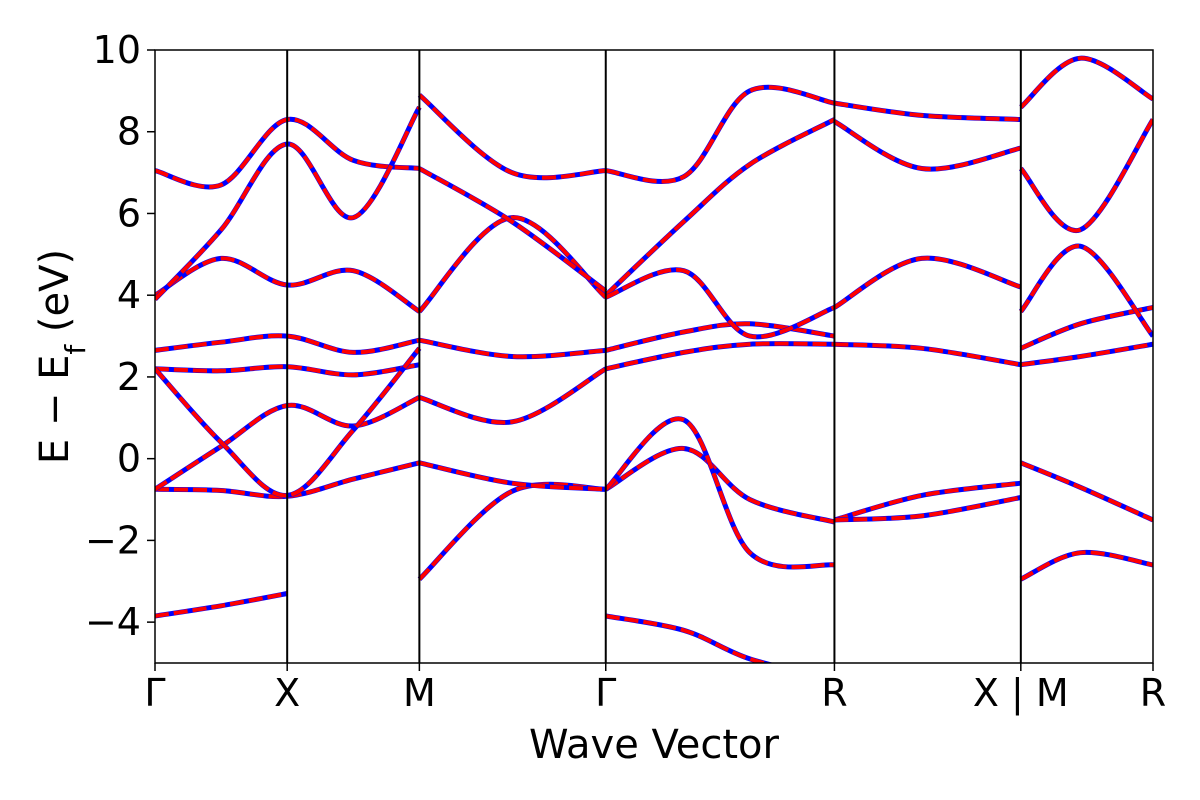 This screenshot has height=800, width=1200. I want to click on x-tick-label: X, so click(287, 693).